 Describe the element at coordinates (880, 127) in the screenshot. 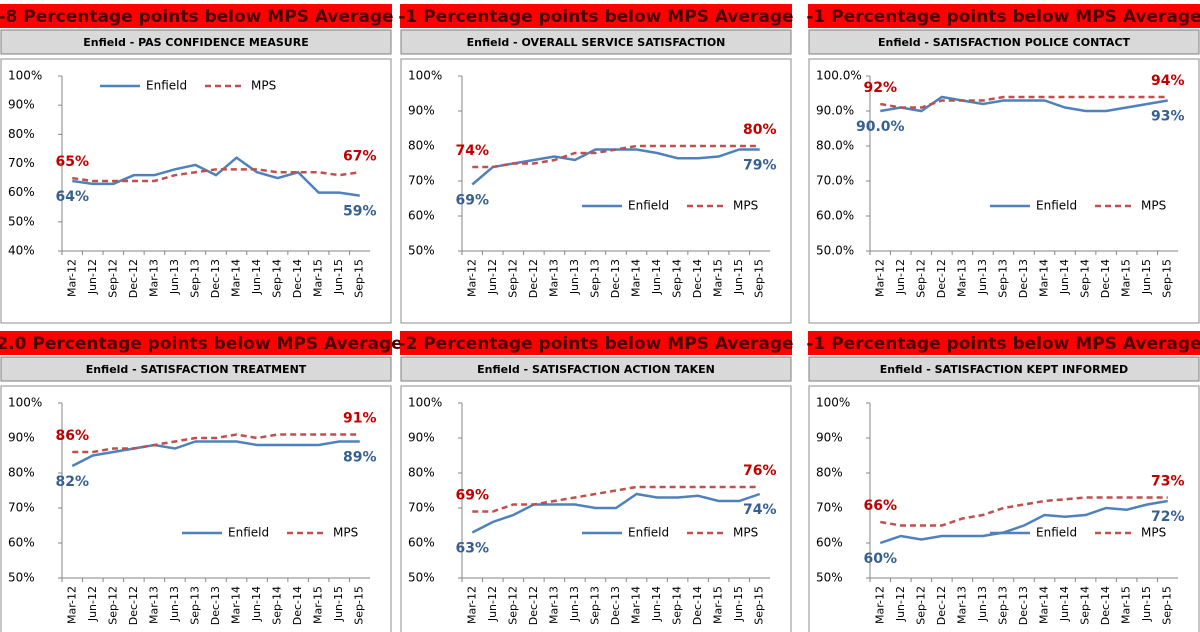

I see `data-label: 90.0%` at that location.